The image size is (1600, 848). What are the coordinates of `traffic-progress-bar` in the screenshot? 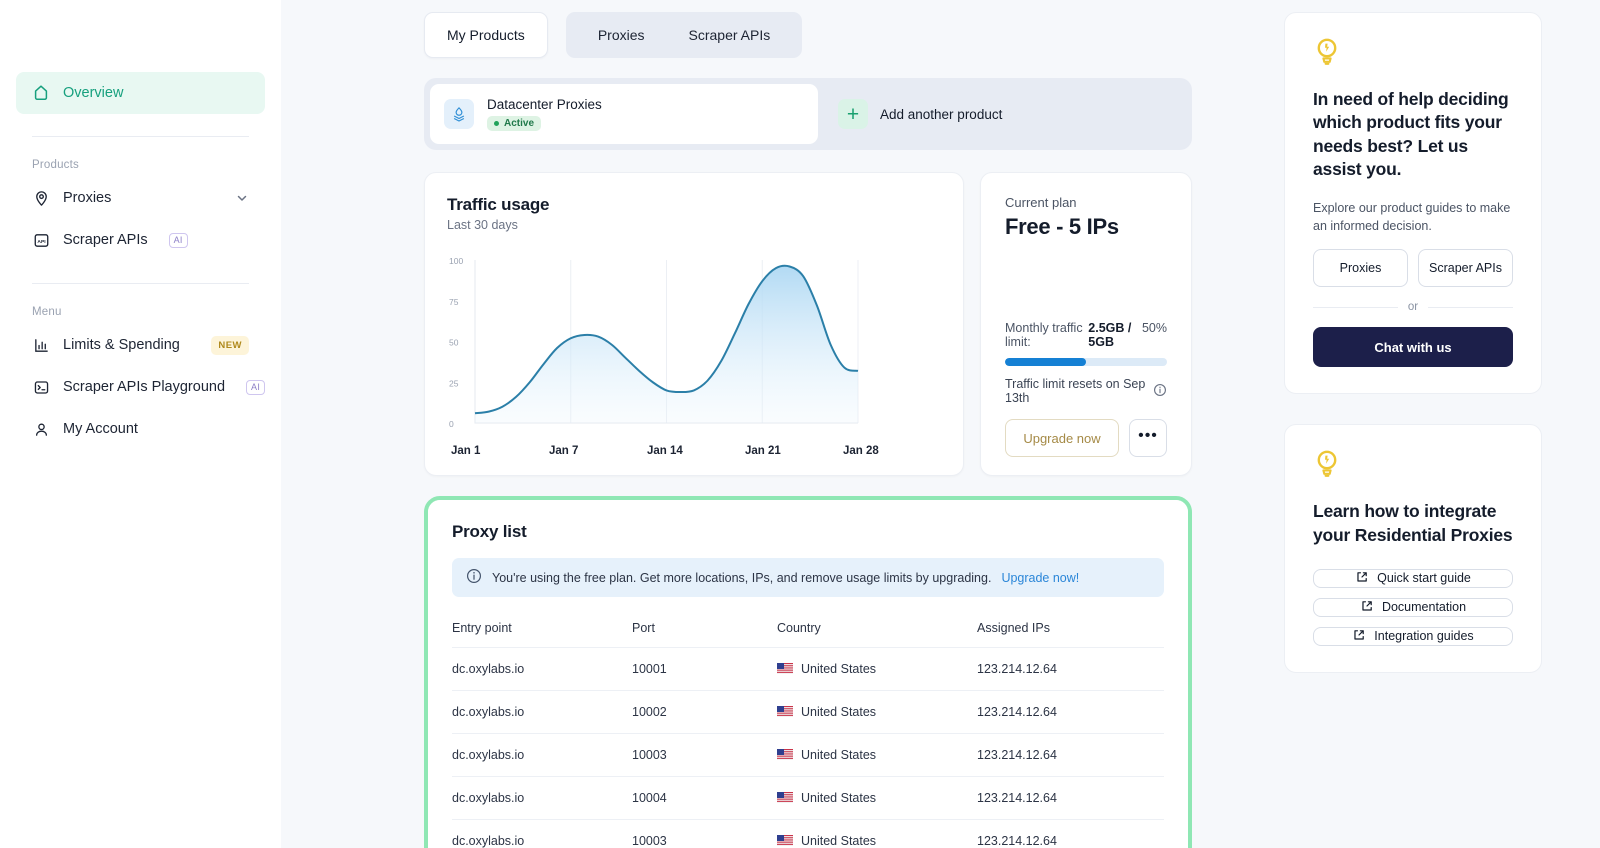 It's located at (1086, 362).